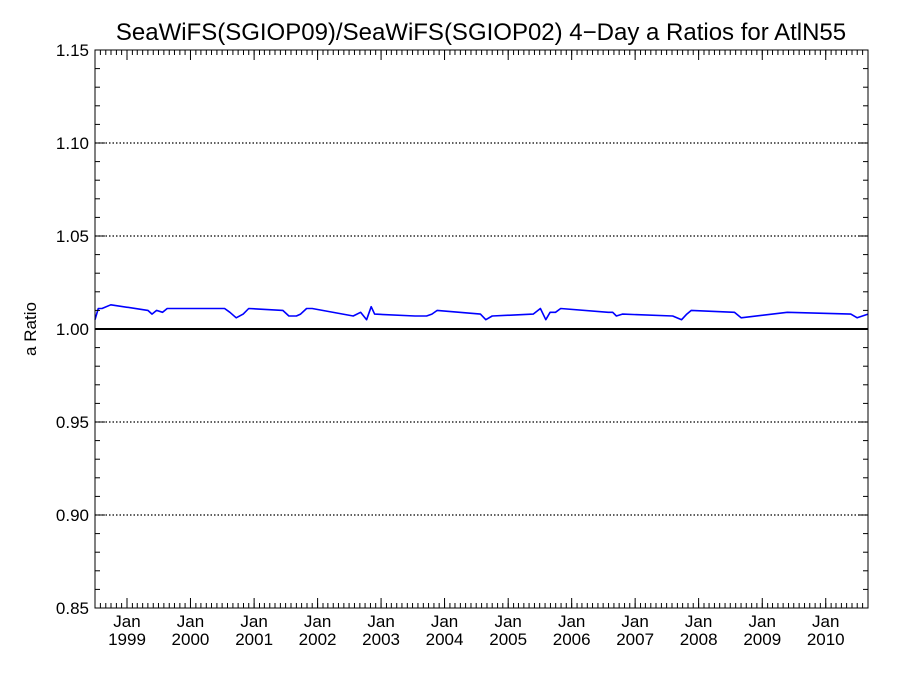  Describe the element at coordinates (508, 639) in the screenshot. I see `x-tick-year-label: 2005` at that location.